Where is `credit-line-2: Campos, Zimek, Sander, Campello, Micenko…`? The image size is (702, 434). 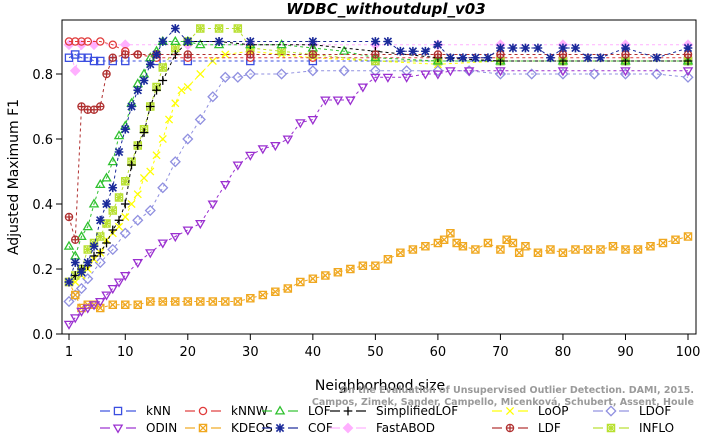 credit-line-2: Campos, Zimek, Sander, Campello, Micenko… is located at coordinates (503, 402).